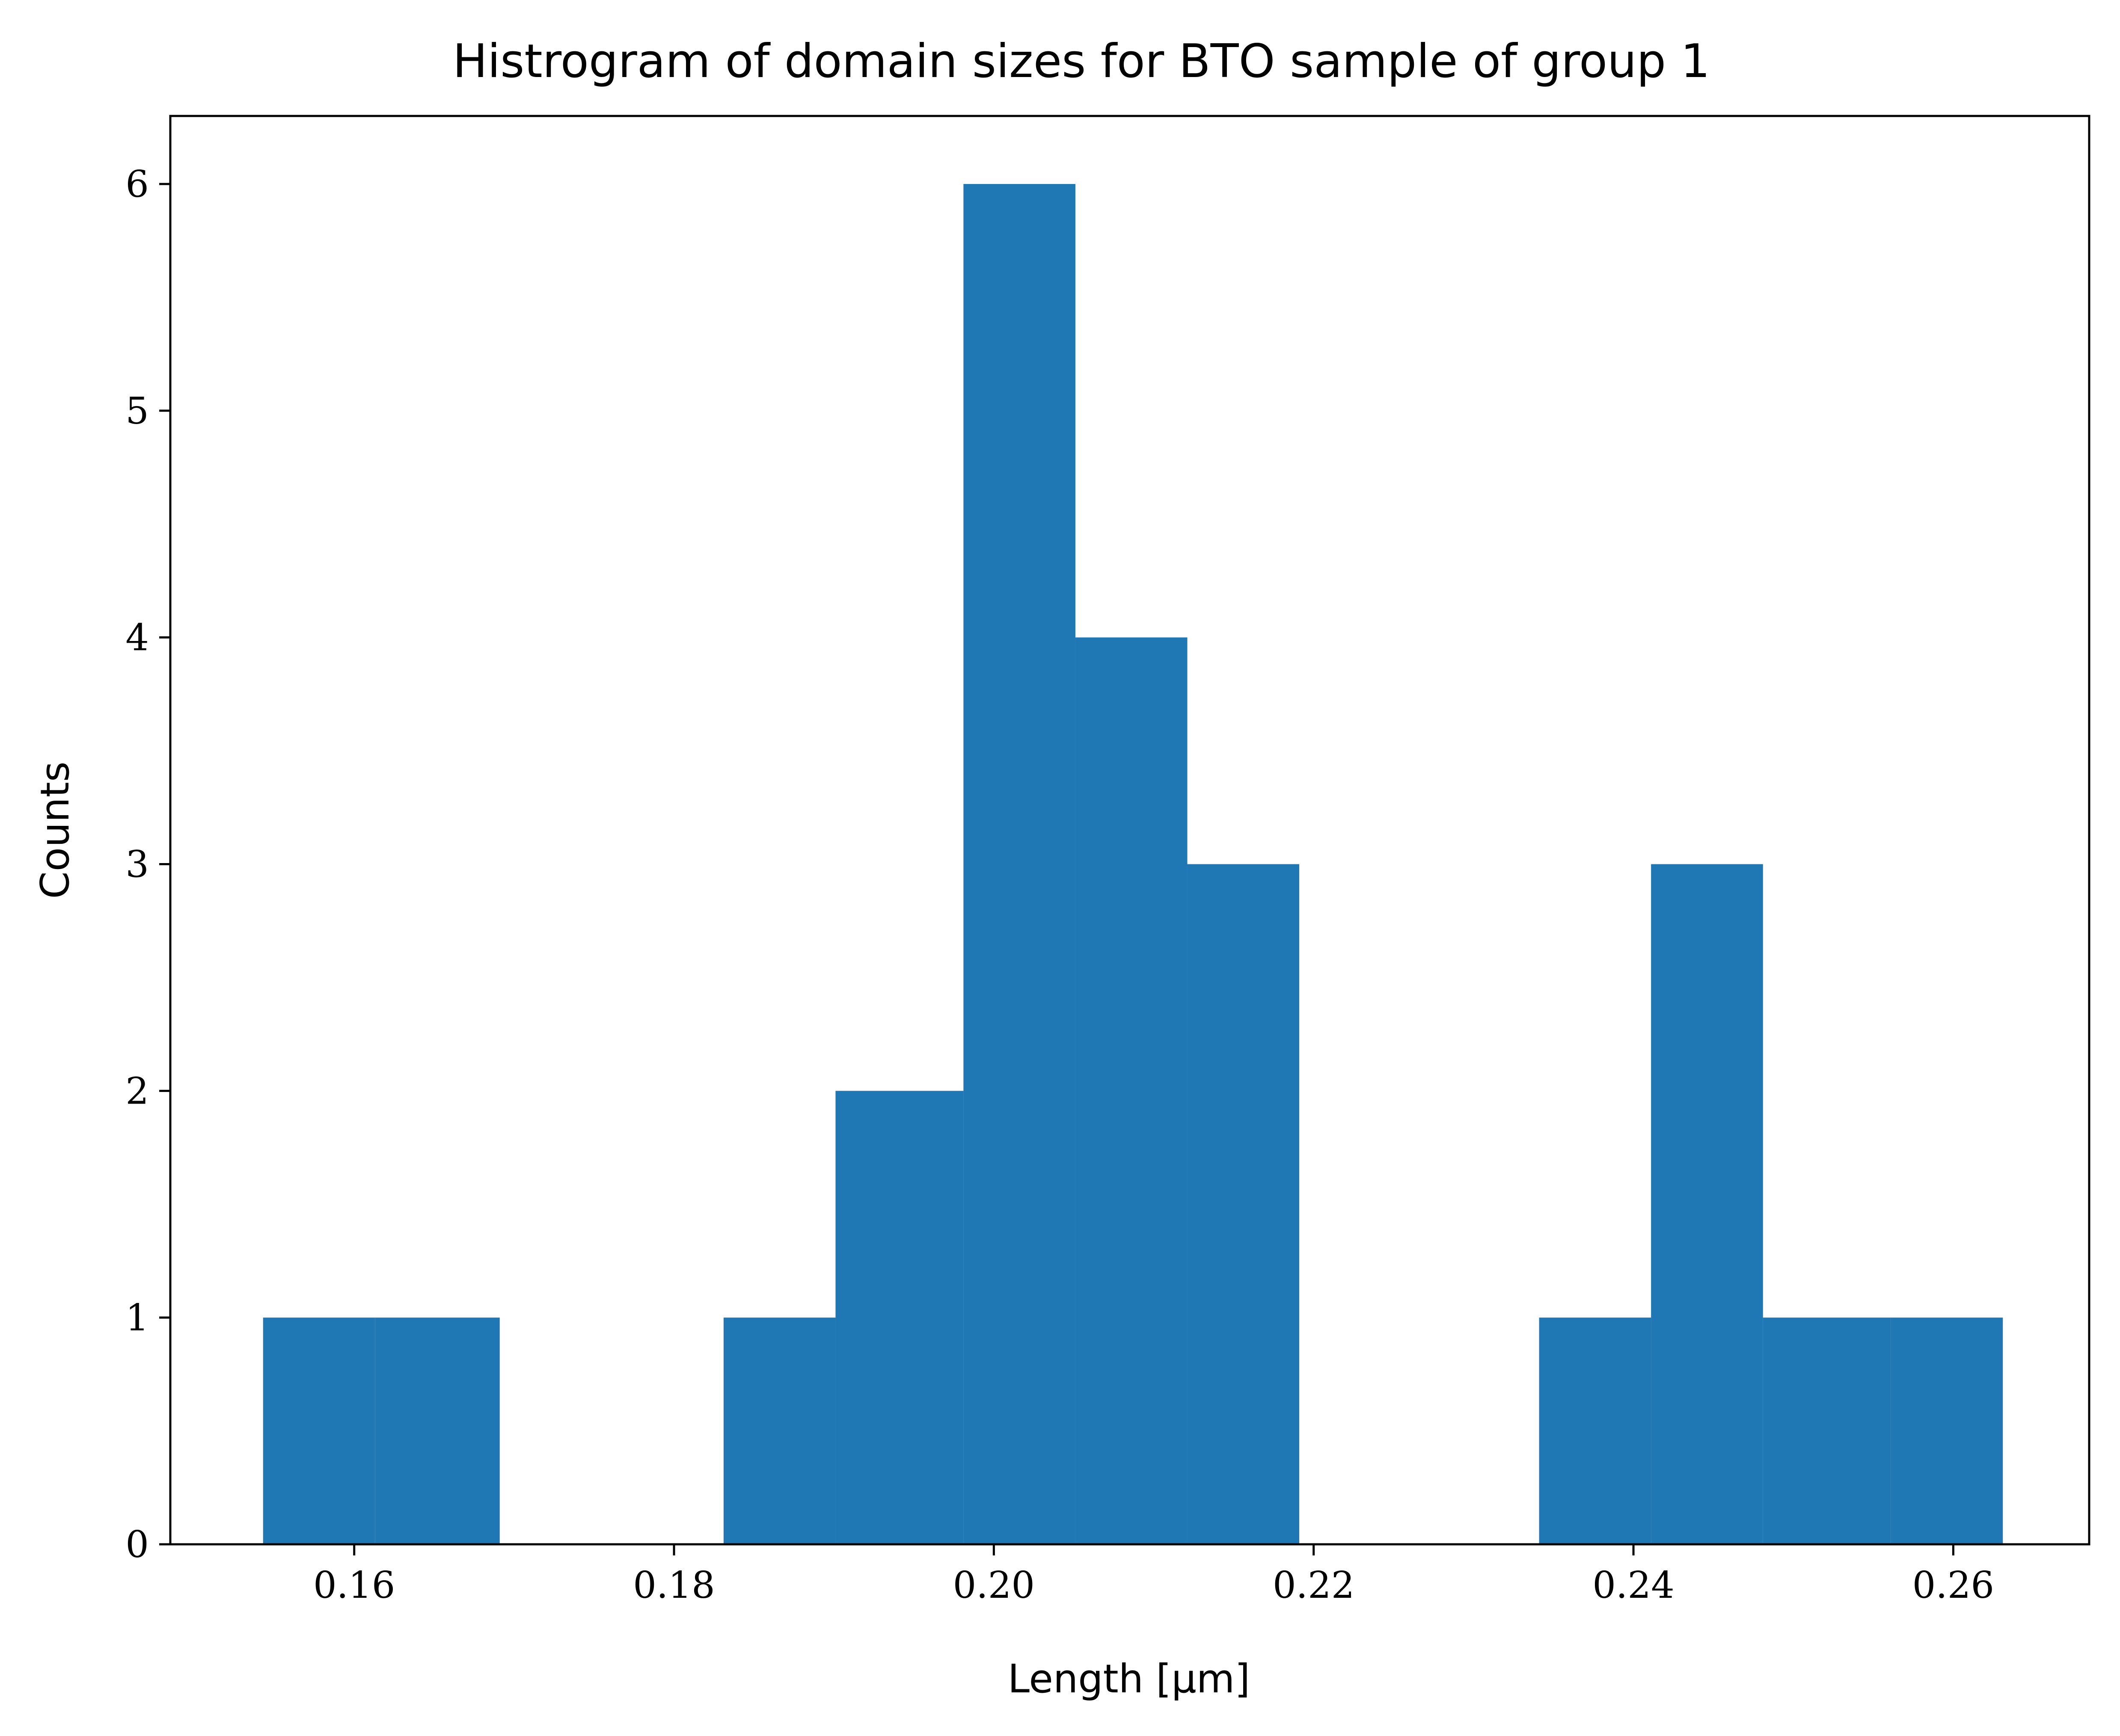 This screenshot has width=2120, height=1736. What do you see at coordinates (137, 412) in the screenshot?
I see `y-tick-label: 5` at bounding box center [137, 412].